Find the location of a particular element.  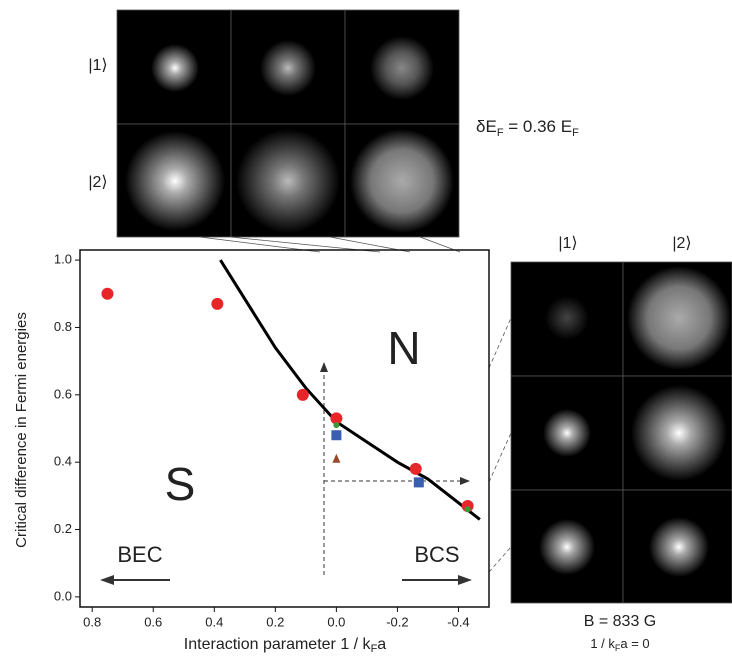

regime-label: BCS is located at coordinates (436, 554).